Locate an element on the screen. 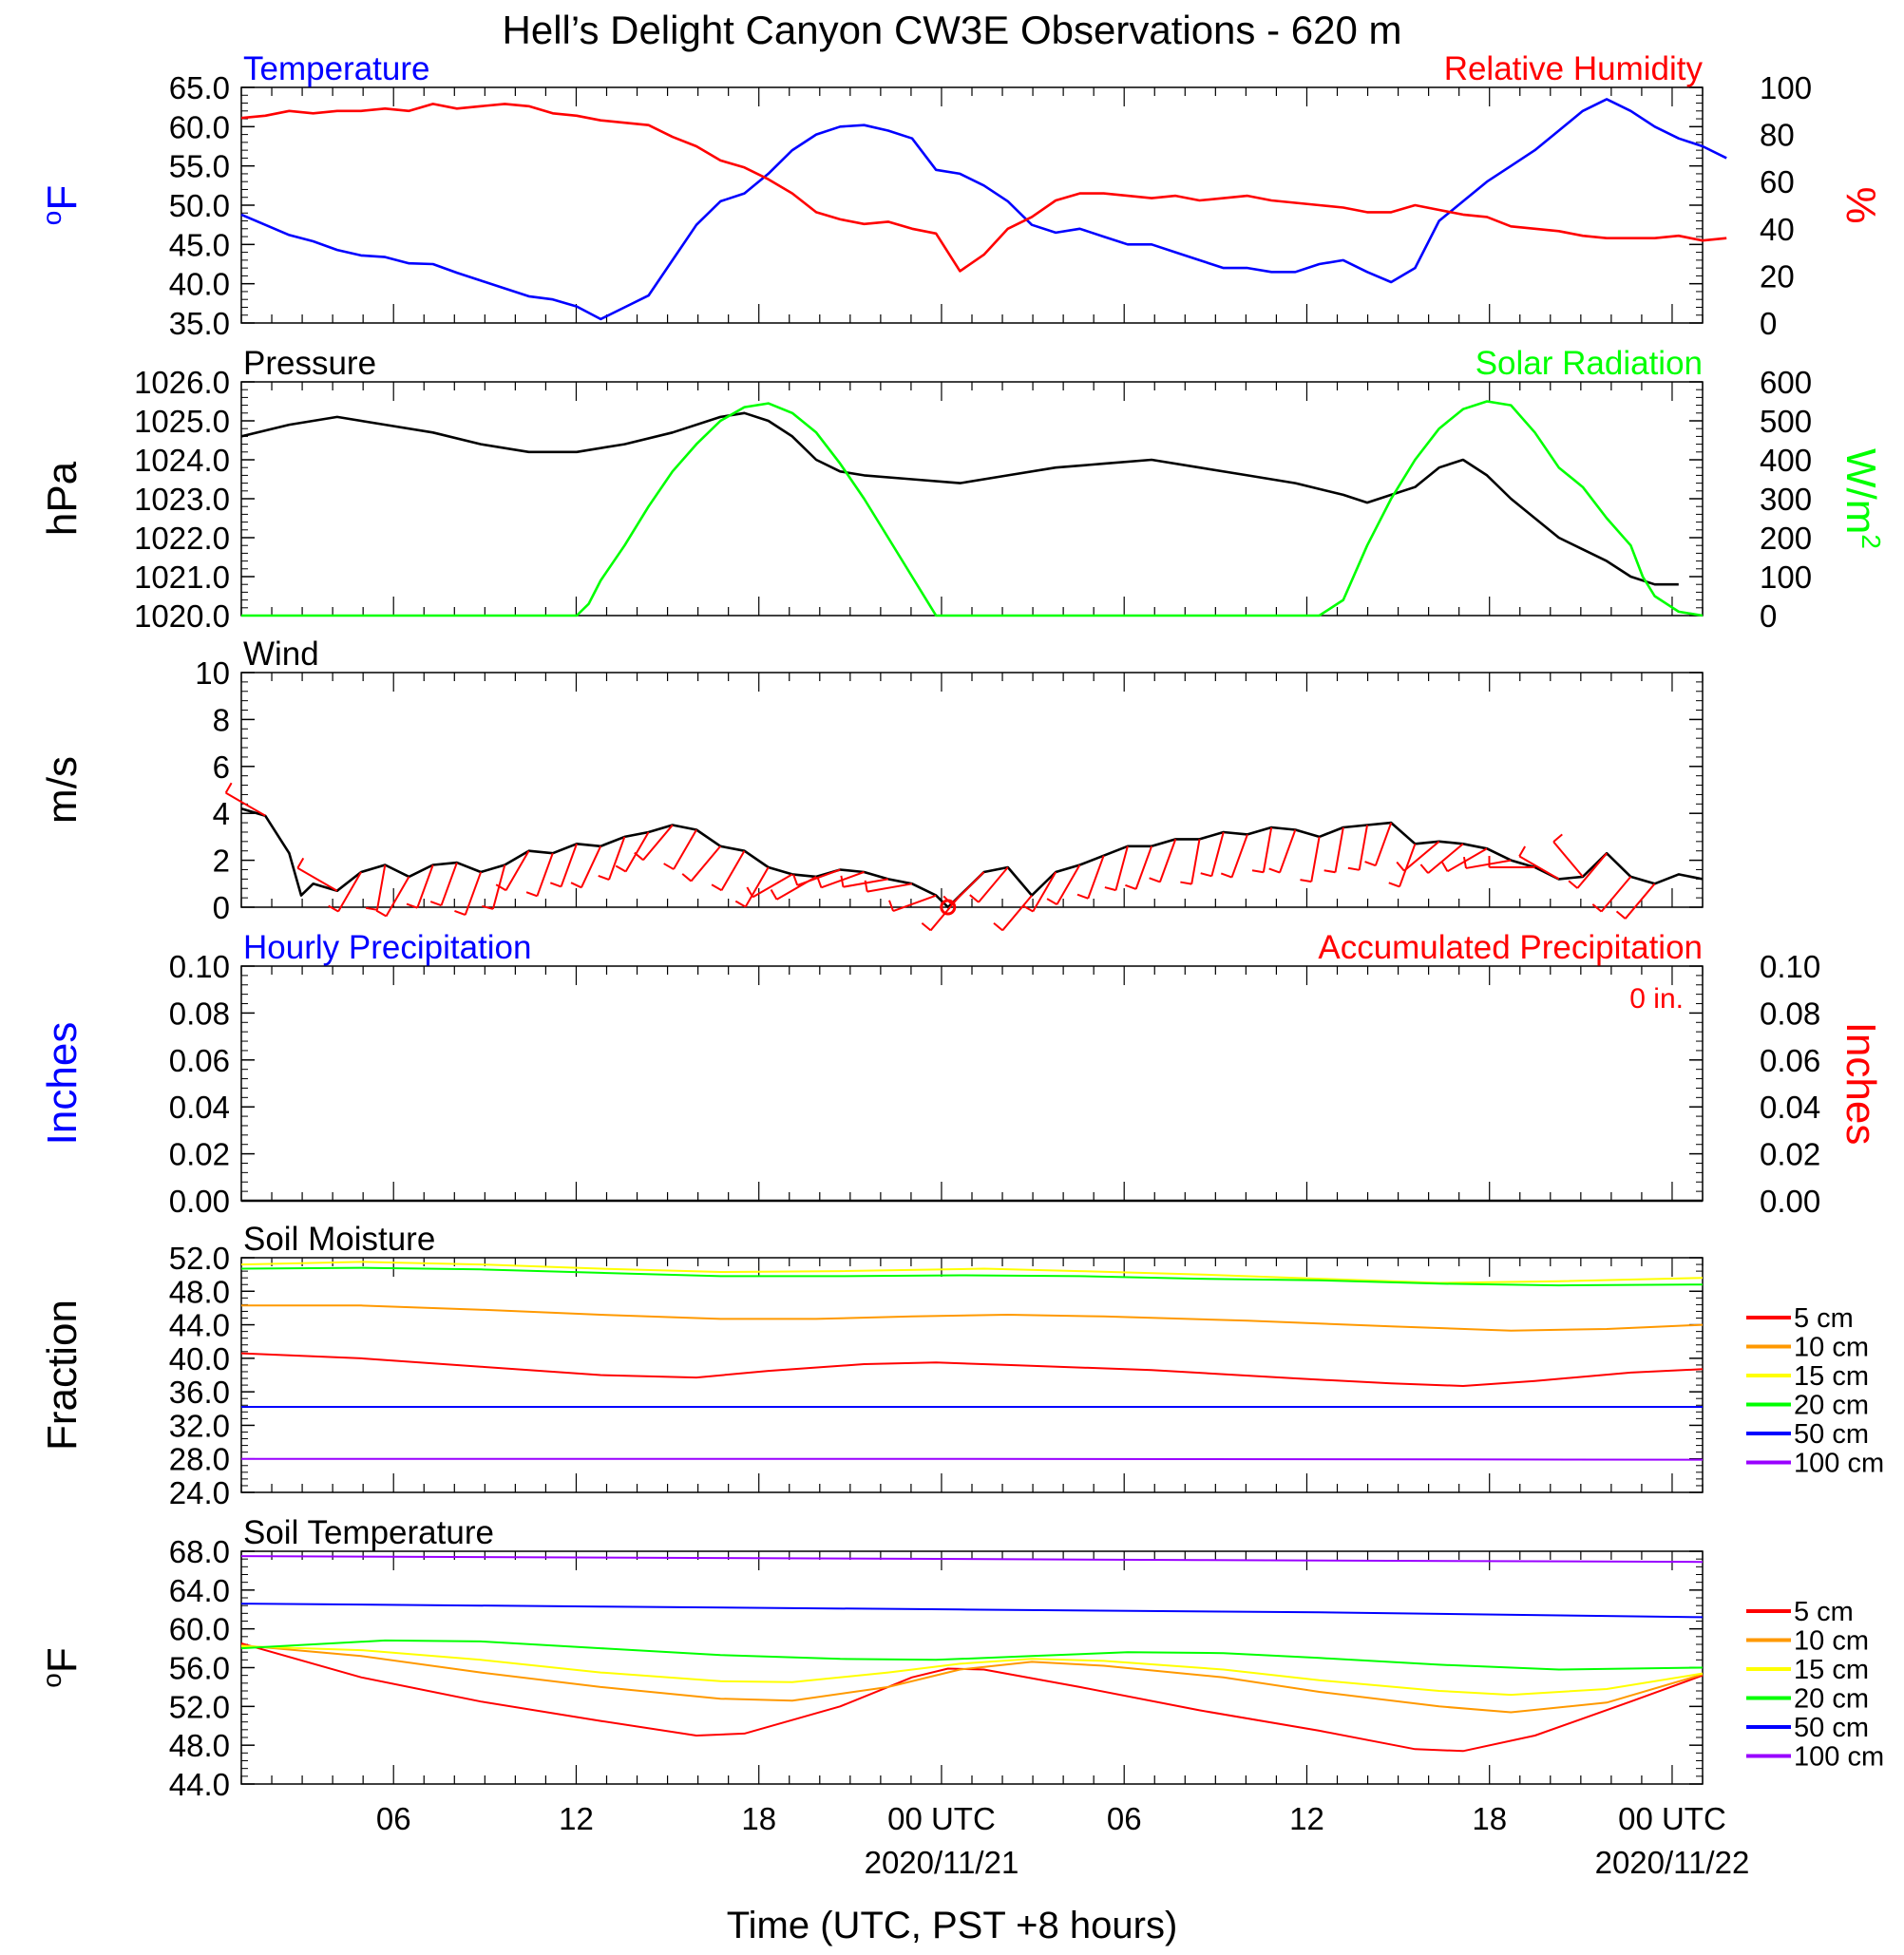 The height and width of the screenshot is (1955, 1904). series-line-5-cm is located at coordinates (972, 1369).